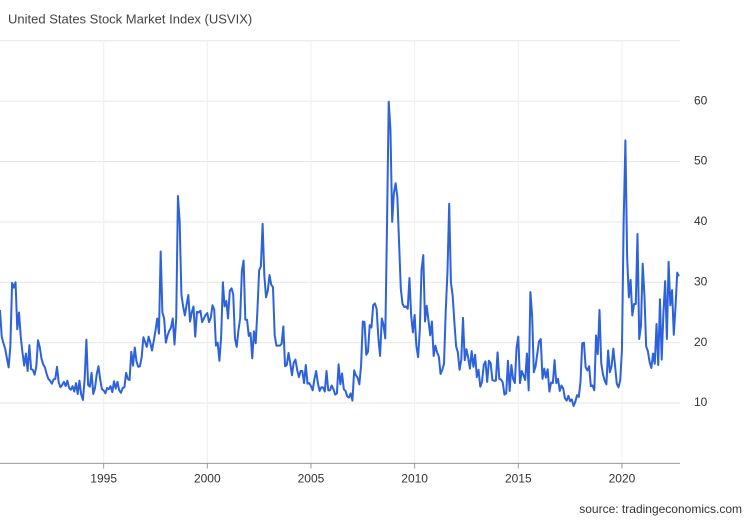  I want to click on y-tick-label: 10, so click(701, 402).